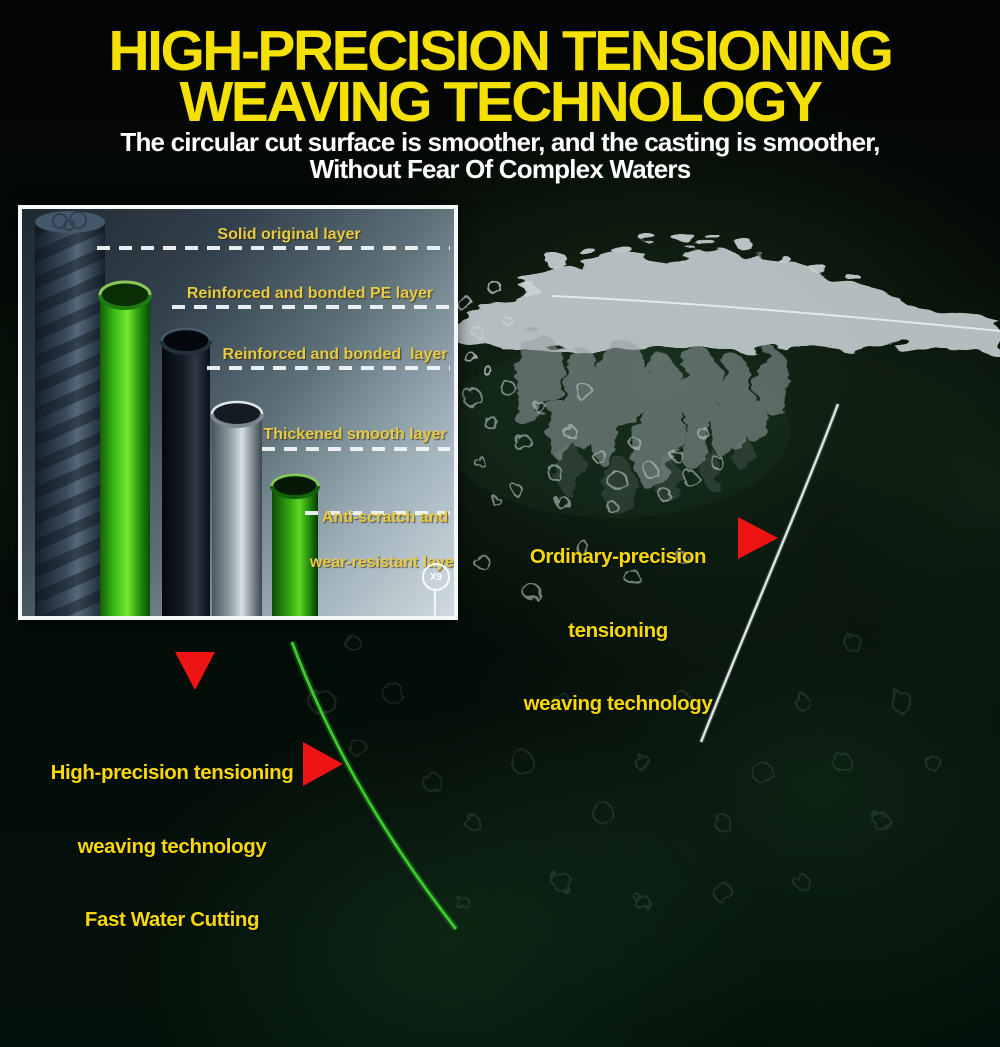 The width and height of the screenshot is (1000, 1047). Describe the element at coordinates (125, 448) in the screenshot. I see `green-shell-column` at that location.